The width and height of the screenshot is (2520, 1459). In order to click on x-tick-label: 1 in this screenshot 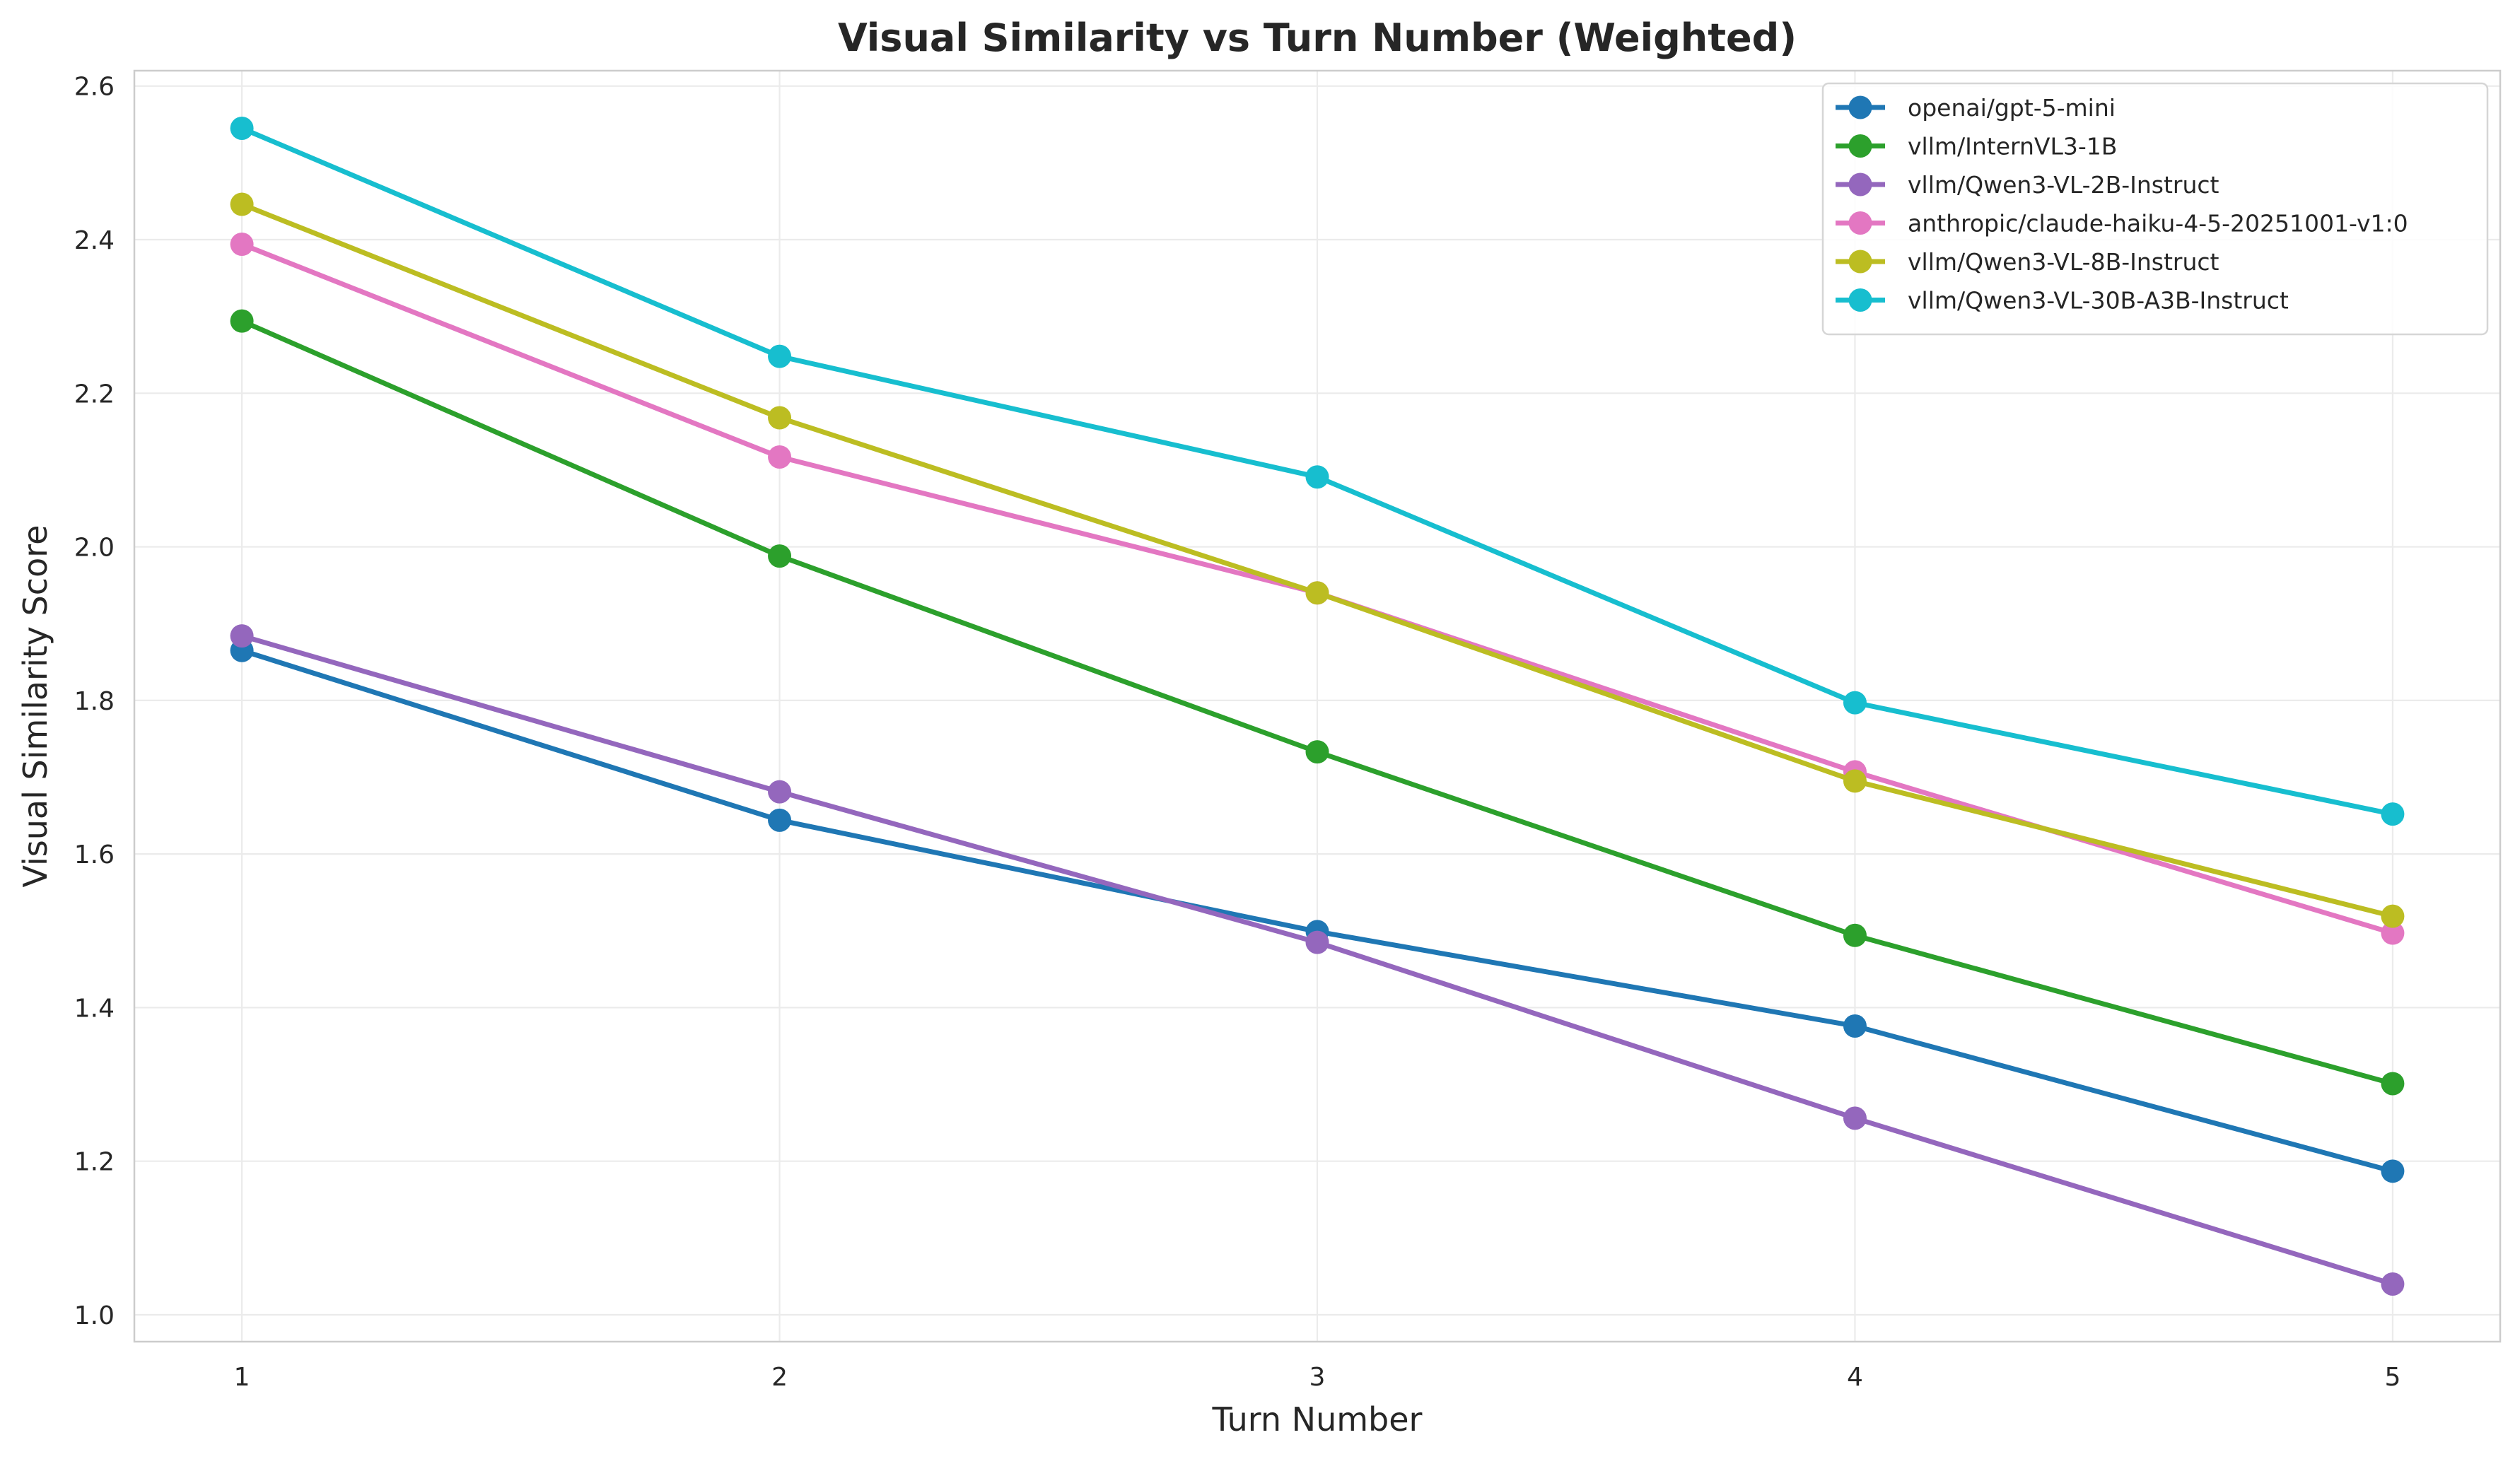, I will do `click(242, 1377)`.